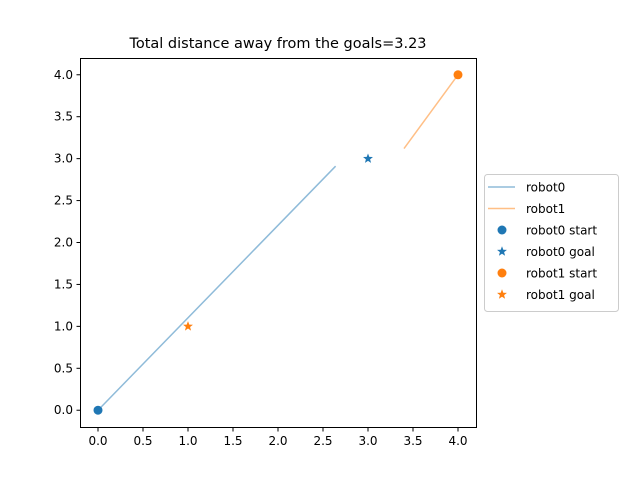 Image resolution: width=640 pixels, height=480 pixels. What do you see at coordinates (545, 209) in the screenshot?
I see `legend-label: robot1` at bounding box center [545, 209].